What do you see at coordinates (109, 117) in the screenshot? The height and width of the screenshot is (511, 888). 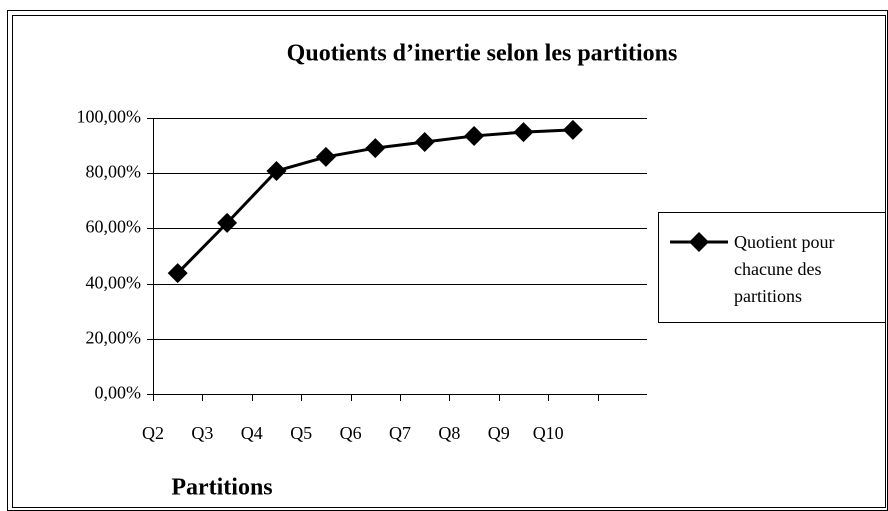 I see `y-tick-label: 100,00%` at bounding box center [109, 117].